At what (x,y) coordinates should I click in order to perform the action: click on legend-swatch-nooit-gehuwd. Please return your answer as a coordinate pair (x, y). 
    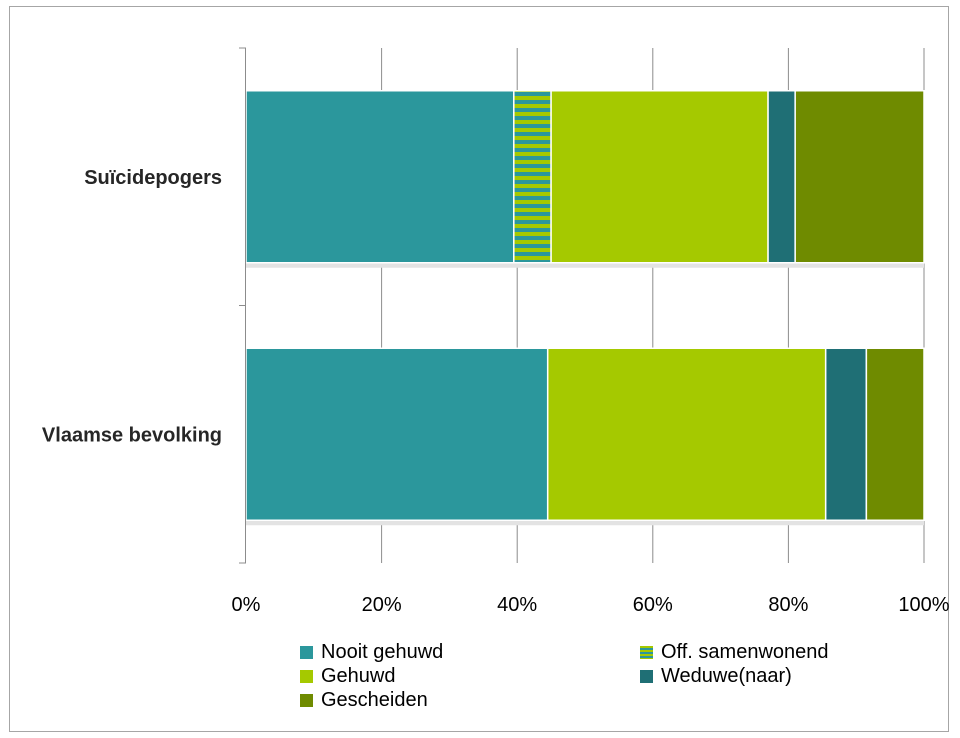
    Looking at the image, I should click on (306, 652).